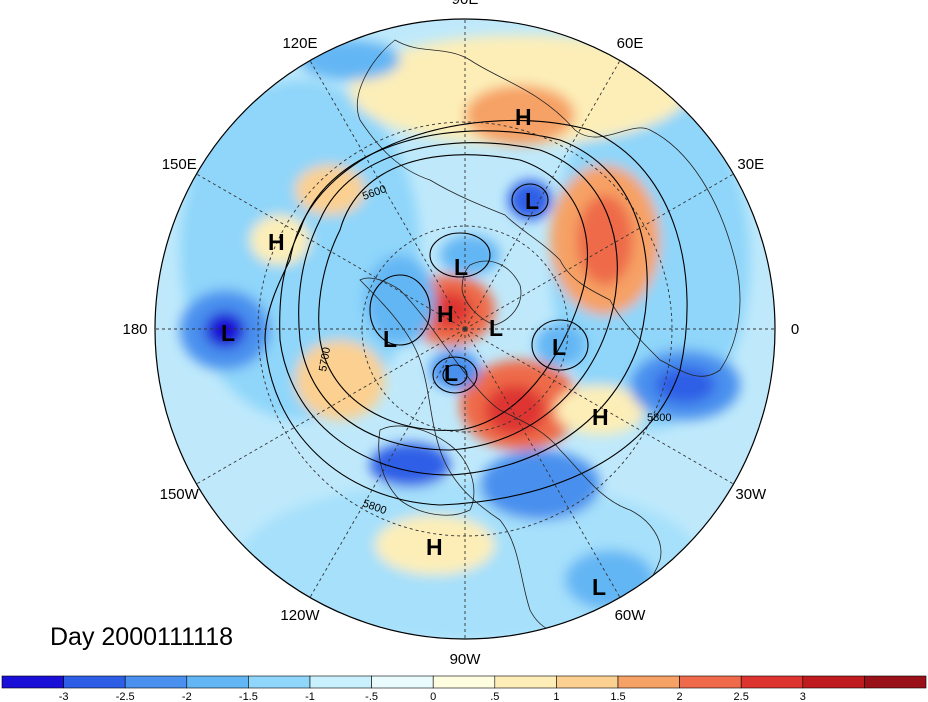 The height and width of the screenshot is (702, 928). I want to click on colorbar-tick-label: 2, so click(680, 696).